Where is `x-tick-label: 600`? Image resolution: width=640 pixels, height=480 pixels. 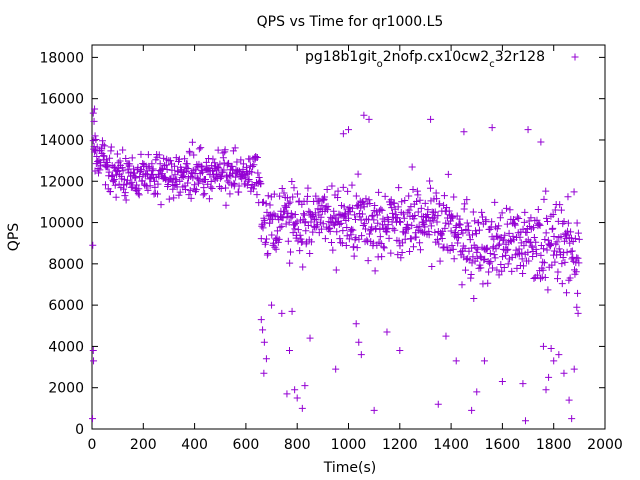
x-tick-label: 600 is located at coordinates (246, 445).